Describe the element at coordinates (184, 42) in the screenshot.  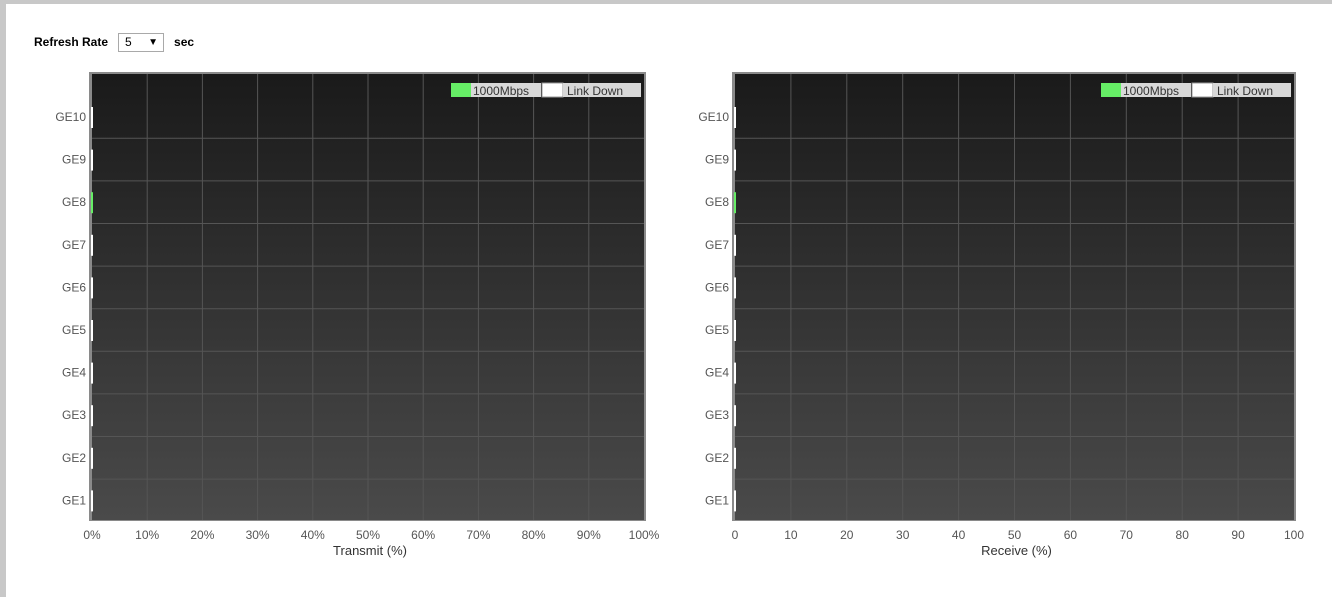
I see `refresh-rate-unit: sec` at that location.